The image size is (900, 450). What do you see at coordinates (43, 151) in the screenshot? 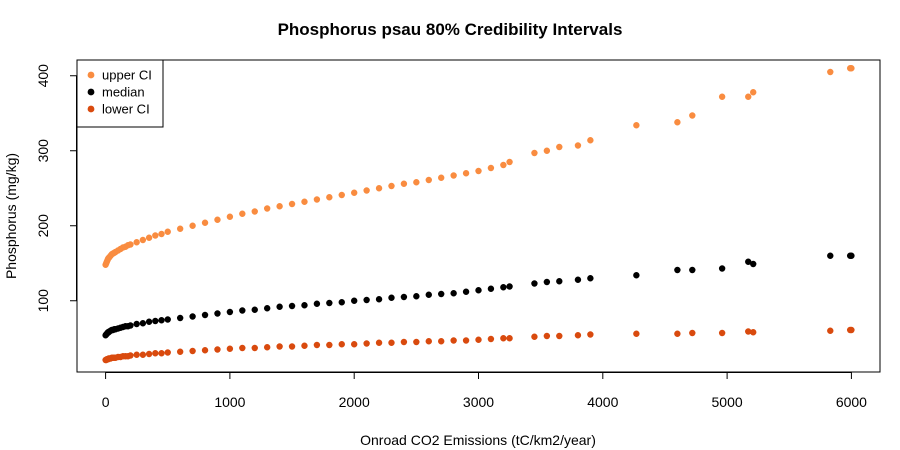
I see `y-tick-label: 300` at bounding box center [43, 151].